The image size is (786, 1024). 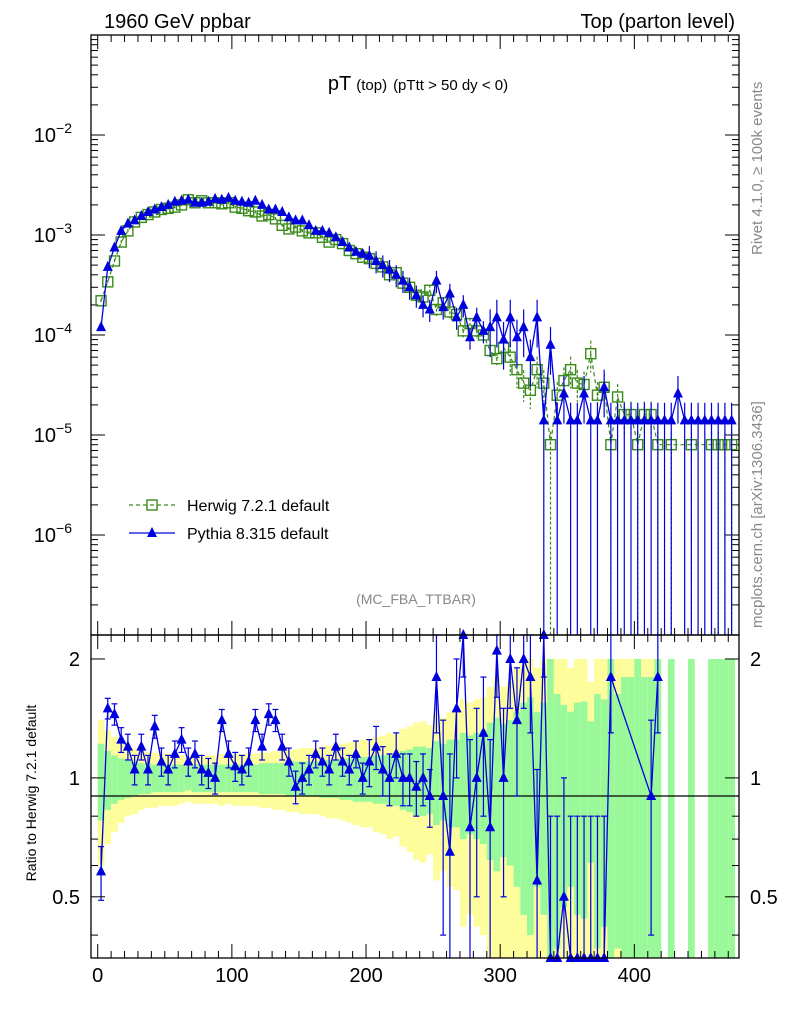 What do you see at coordinates (755, 779) in the screenshot?
I see `ratio-y-tick-label-right: 1` at bounding box center [755, 779].